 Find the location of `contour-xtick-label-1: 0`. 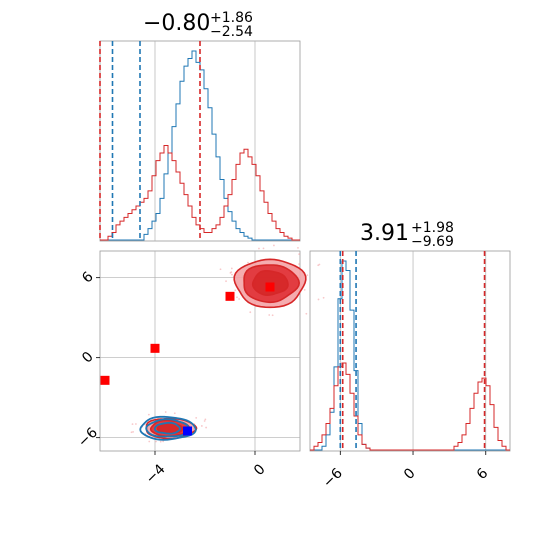

contour-xtick-label-1: 0 is located at coordinates (260, 470).